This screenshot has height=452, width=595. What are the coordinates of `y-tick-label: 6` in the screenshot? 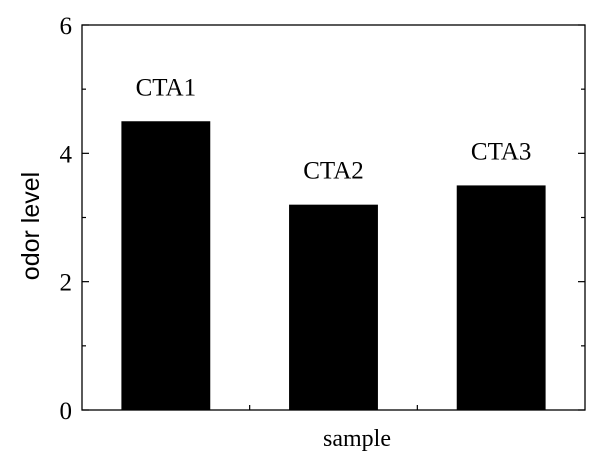 It's located at (66, 26).